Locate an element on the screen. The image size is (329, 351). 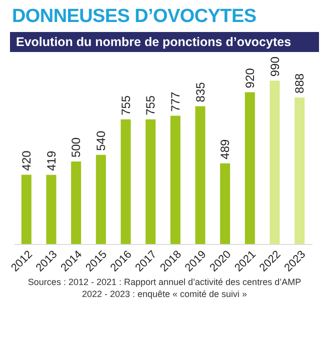
chart-title: DONNEUSES D’OVOCYTES is located at coordinates (135, 17).